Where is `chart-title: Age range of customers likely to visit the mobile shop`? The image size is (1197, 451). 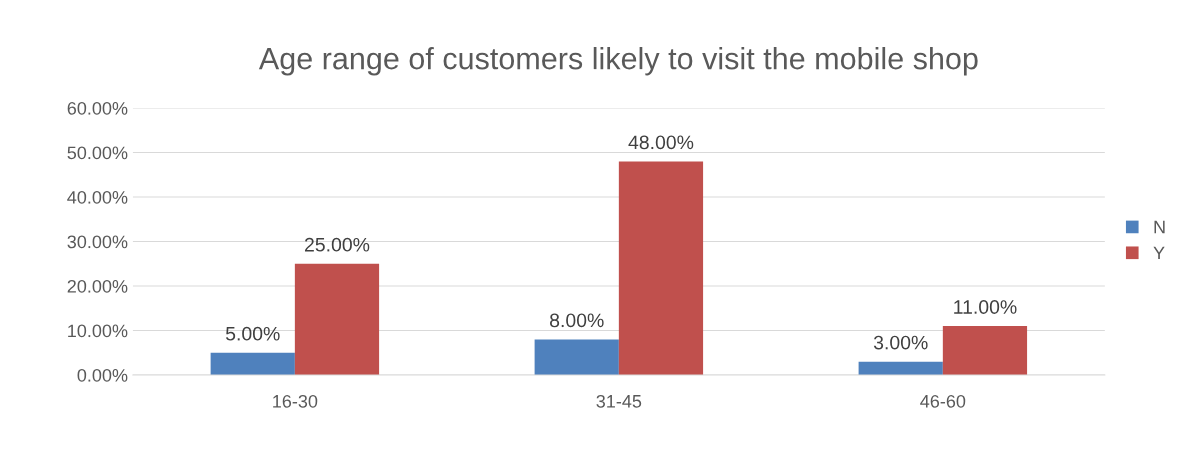
chart-title: Age range of customers likely to visit the mobile shop is located at coordinates (618, 61).